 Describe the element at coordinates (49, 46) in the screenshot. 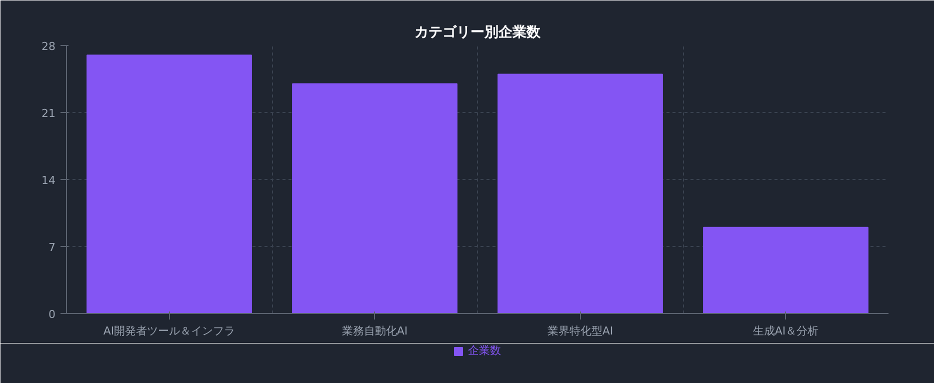

I see `y-tick-label: 28` at that location.